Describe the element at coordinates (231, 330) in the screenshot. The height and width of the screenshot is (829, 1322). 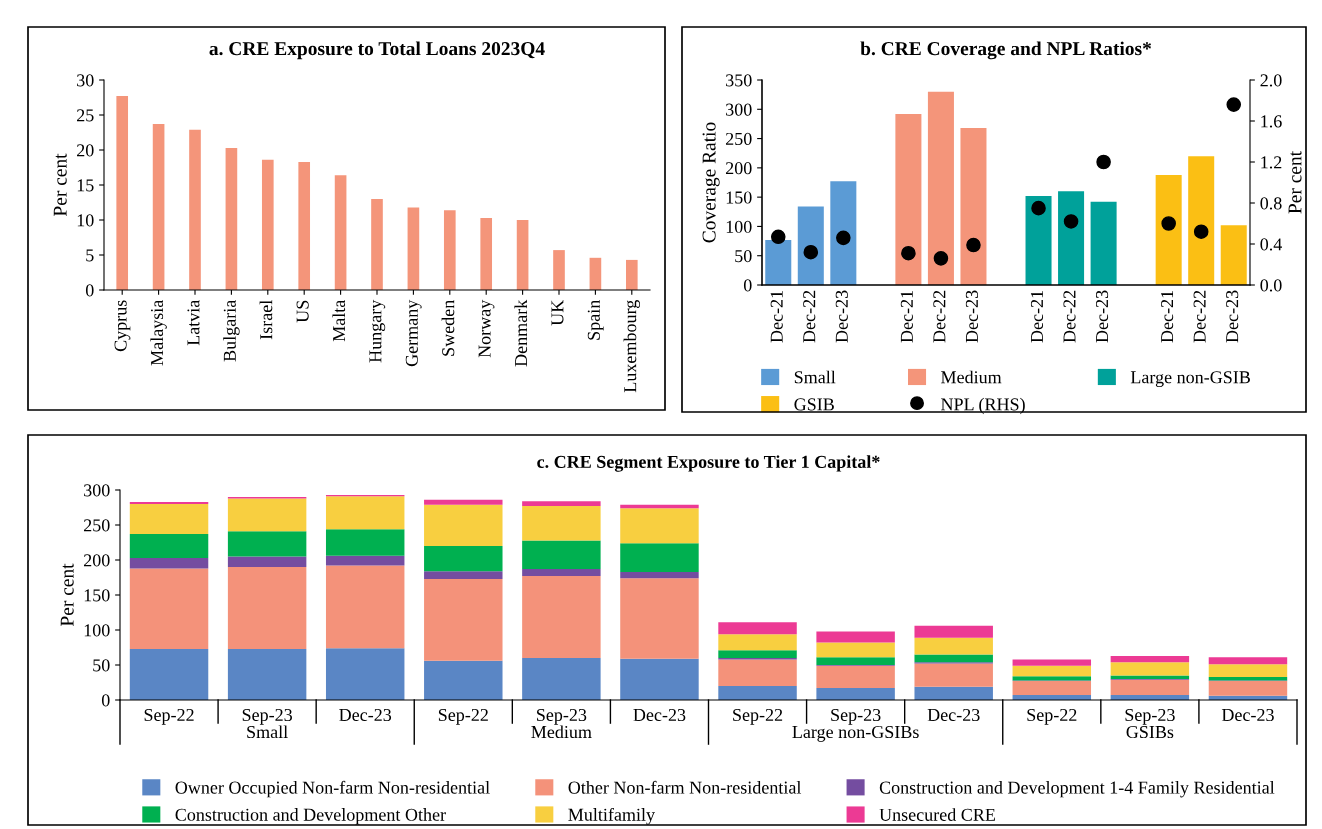
I see `x-tick-label: Bulgaria` at that location.